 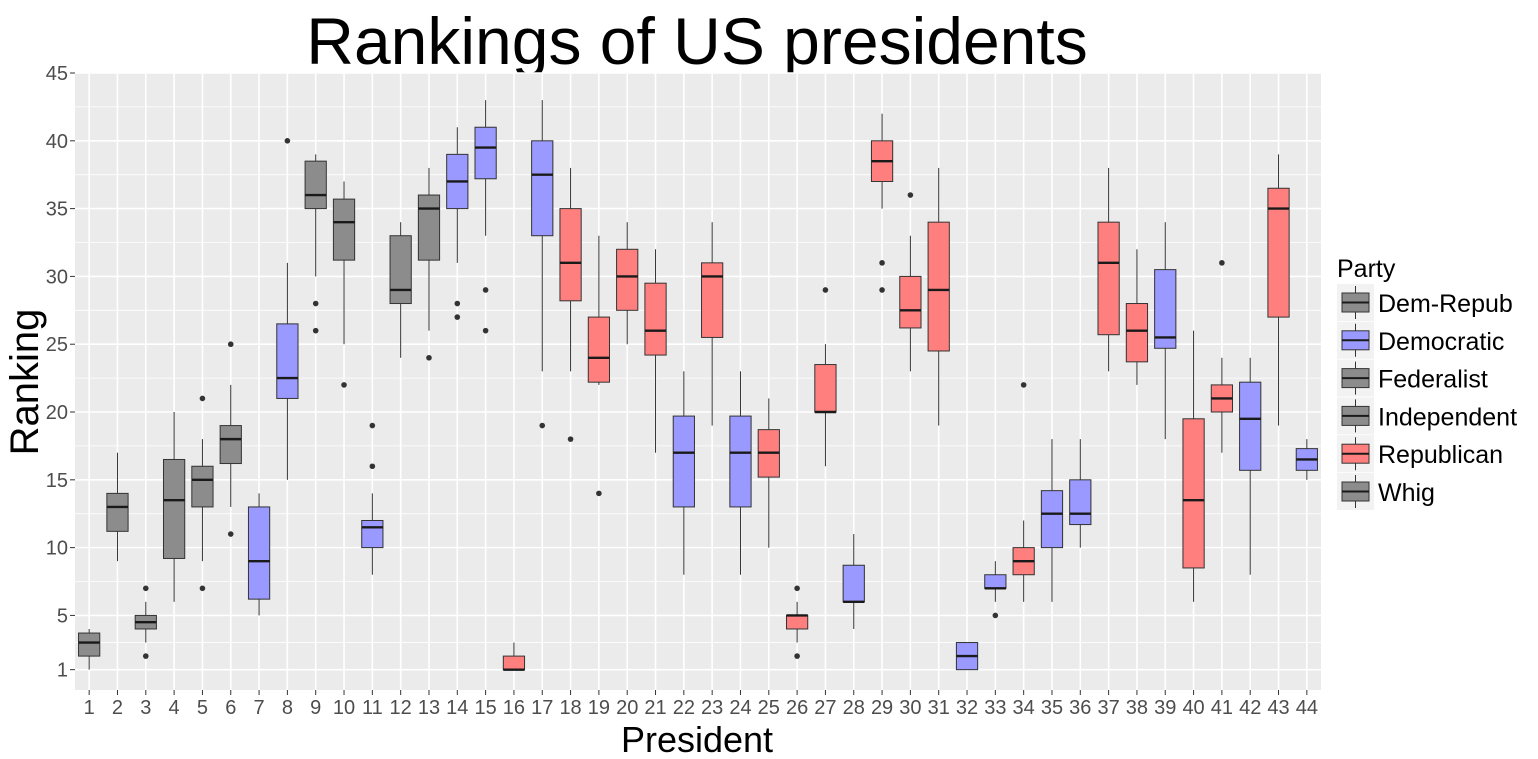 I want to click on x-tick-label: 10, so click(x=344, y=708).